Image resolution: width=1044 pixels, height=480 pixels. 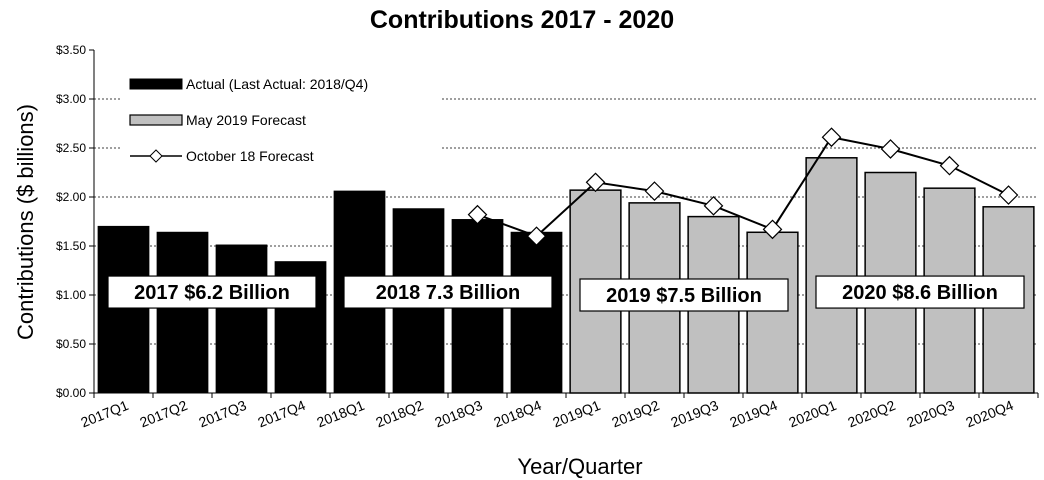 I want to click on y-tick-label: $2.50, so click(x=71, y=148).